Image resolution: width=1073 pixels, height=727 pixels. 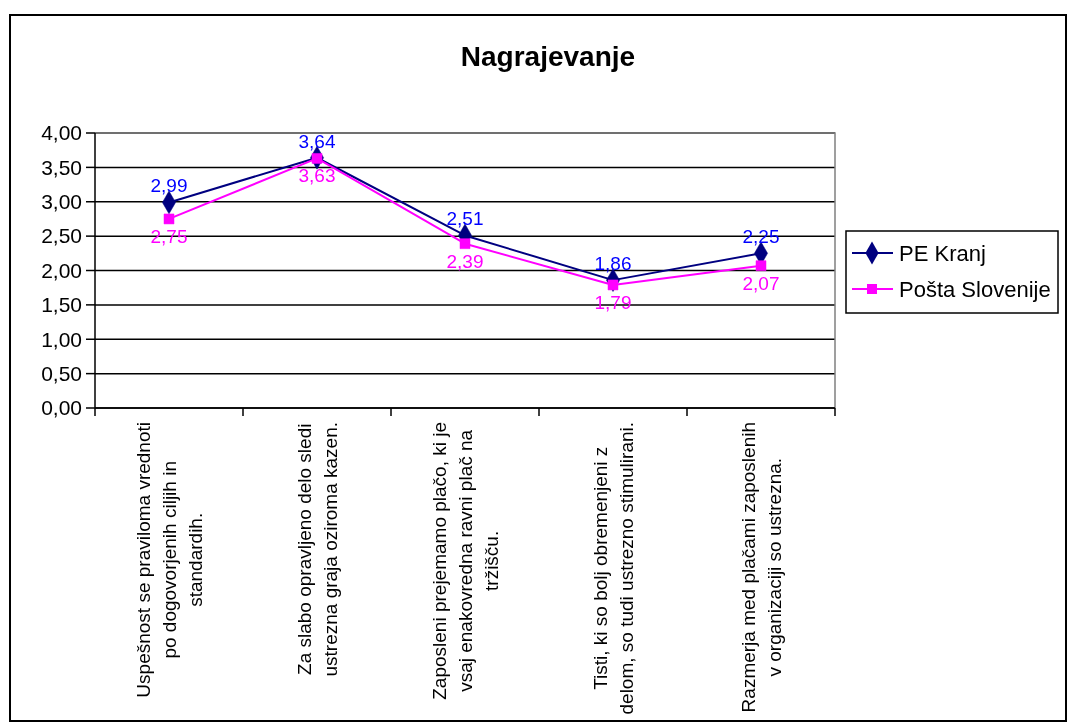 I want to click on y-tick-label: 2,00, so click(x=61, y=270).